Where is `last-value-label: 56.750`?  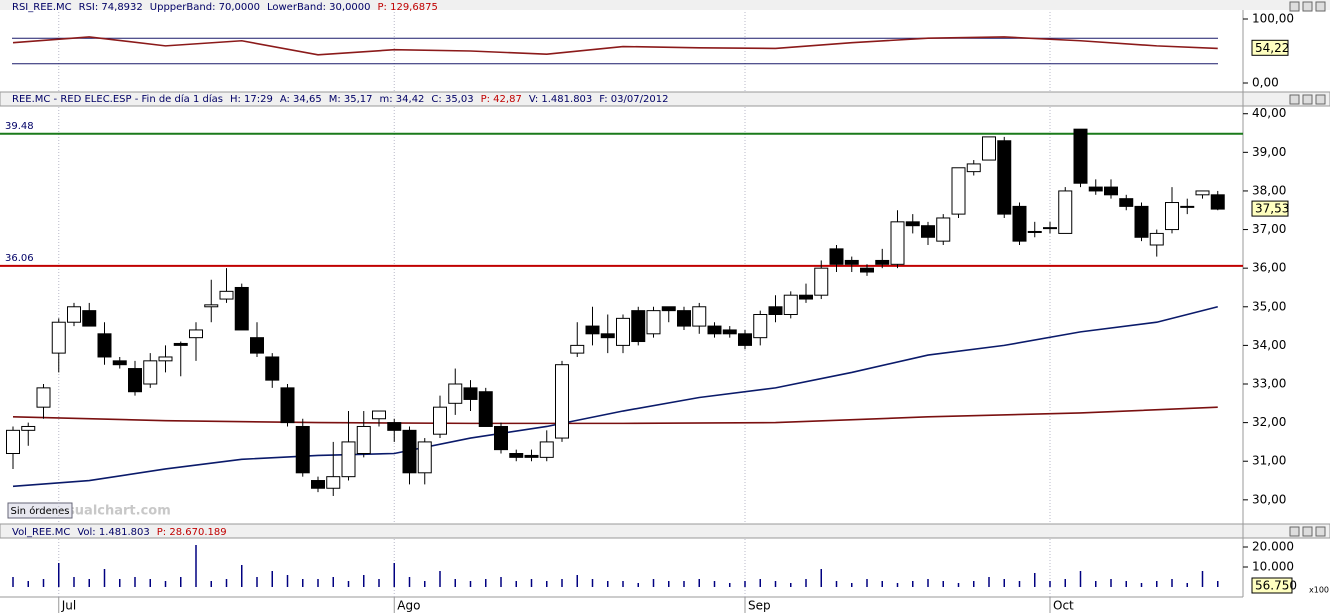
last-value-label: 56.750 is located at coordinates (1276, 586).